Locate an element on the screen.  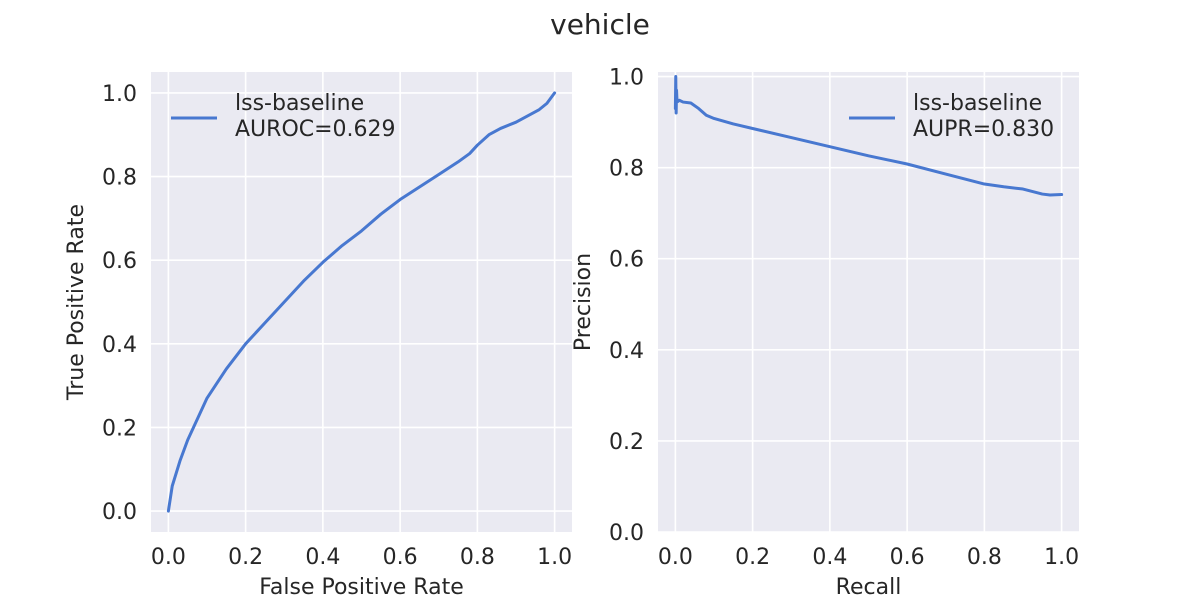
series-line-lss-baseline is located at coordinates (868, 136).